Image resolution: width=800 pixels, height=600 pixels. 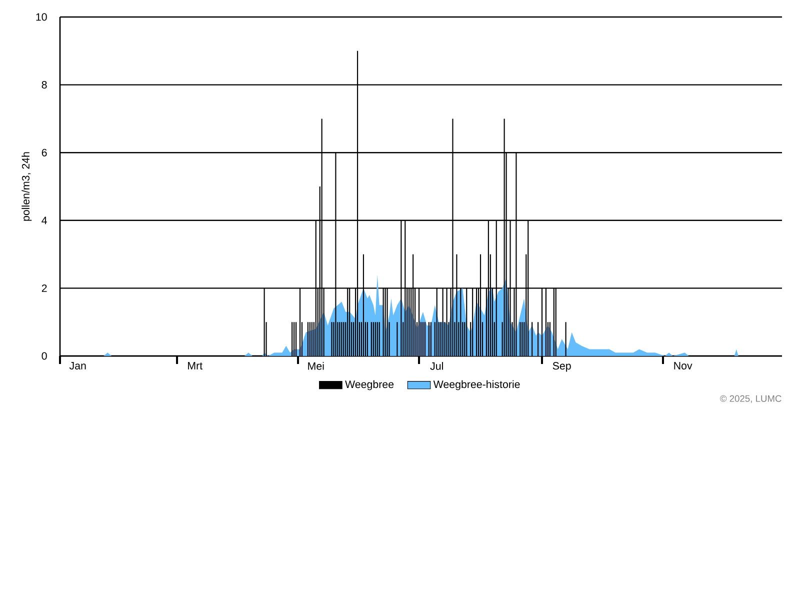 I want to click on text: © 2025, LUMC, so click(x=751, y=399).